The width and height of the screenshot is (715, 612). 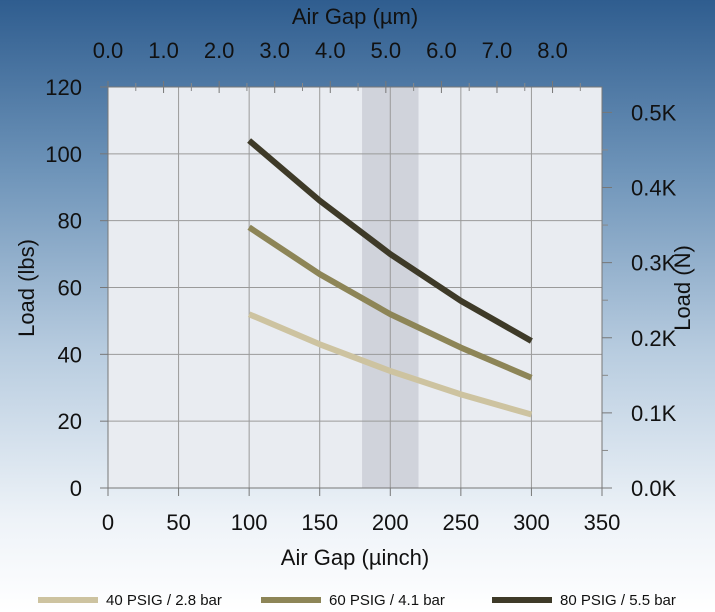 I want to click on legend-label: 60 PSIG / 4.1 bar, so click(x=387, y=600).